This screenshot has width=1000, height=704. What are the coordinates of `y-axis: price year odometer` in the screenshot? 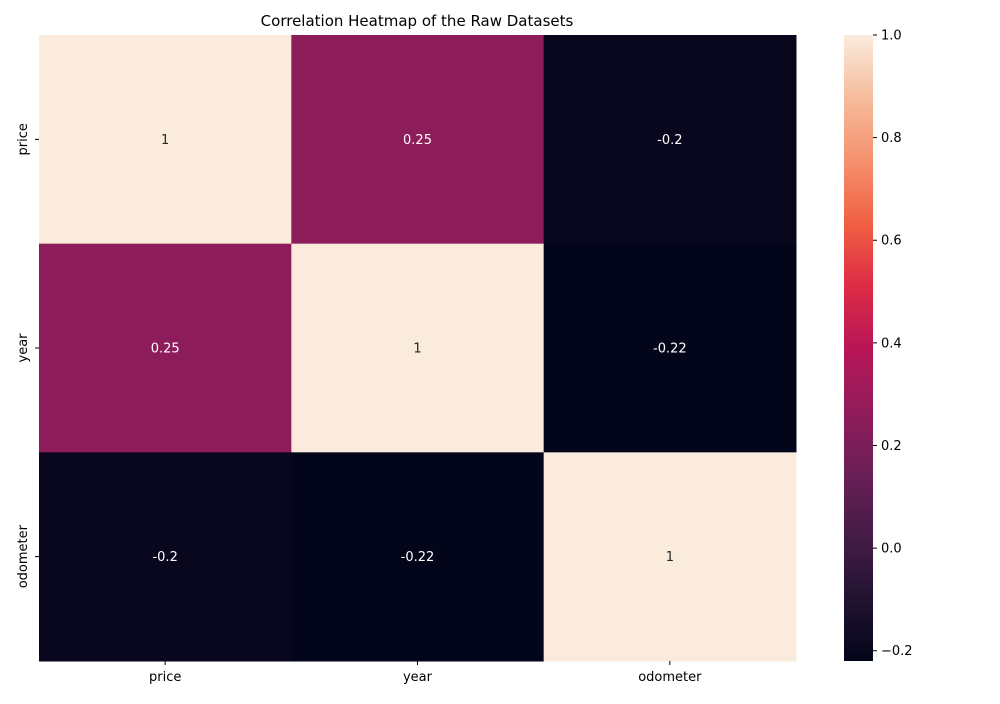 It's located at (27, 355).